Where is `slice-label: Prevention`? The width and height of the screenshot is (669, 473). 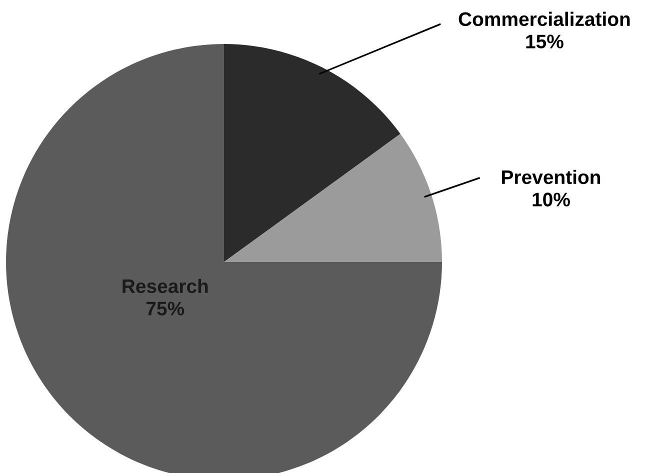
slice-label: Prevention is located at coordinates (551, 177).